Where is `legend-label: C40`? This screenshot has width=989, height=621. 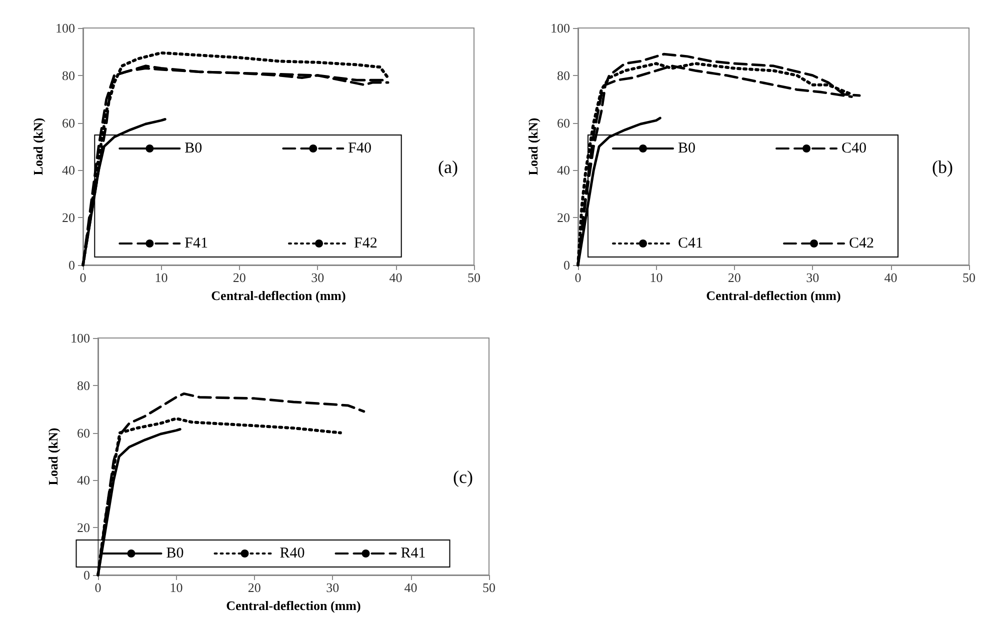
legend-label: C40 is located at coordinates (854, 148).